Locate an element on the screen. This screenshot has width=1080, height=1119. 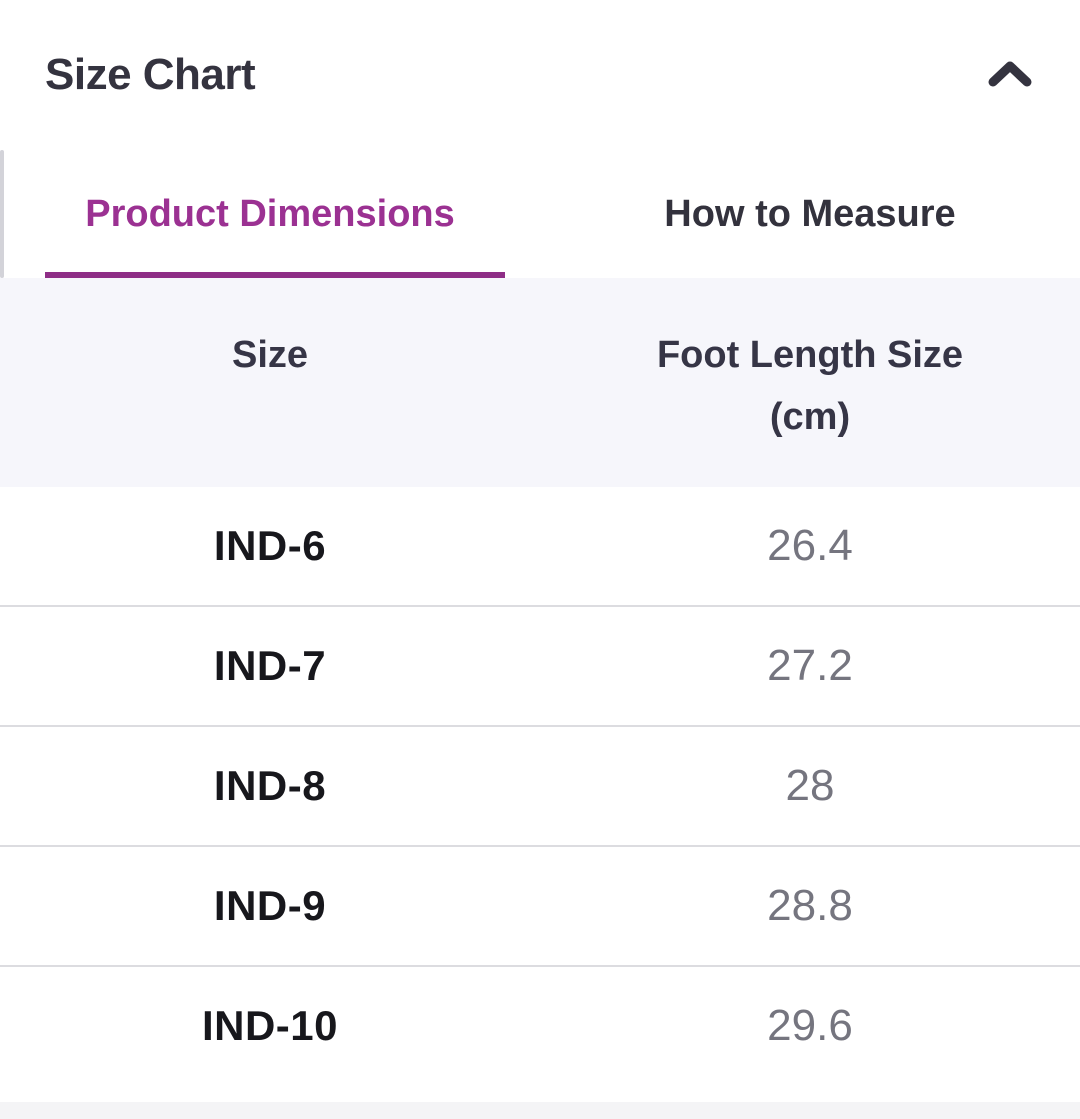
value-cell: 29.6 is located at coordinates (810, 1025).